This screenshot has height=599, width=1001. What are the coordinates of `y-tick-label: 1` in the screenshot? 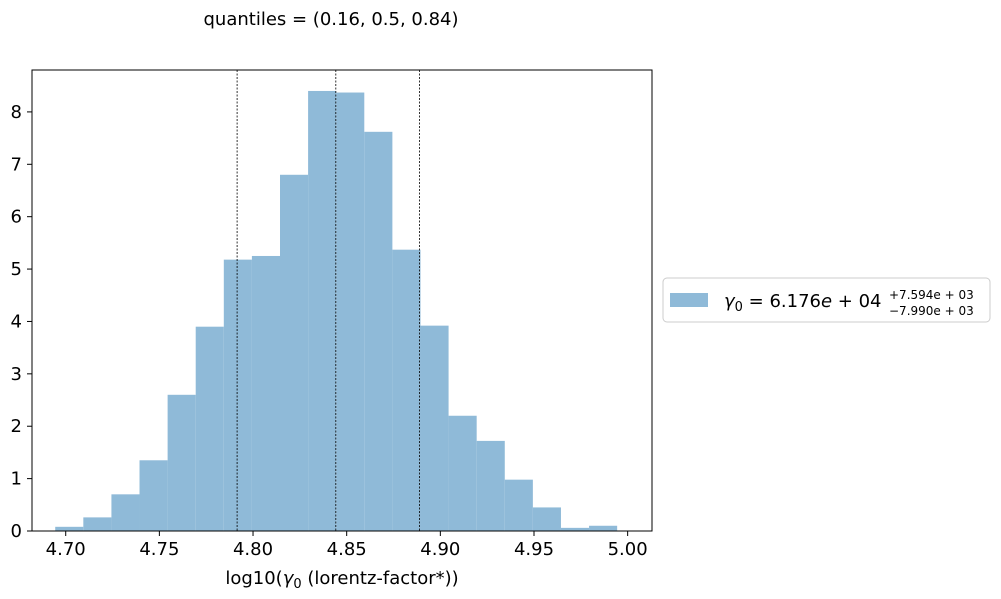 It's located at (16, 479).